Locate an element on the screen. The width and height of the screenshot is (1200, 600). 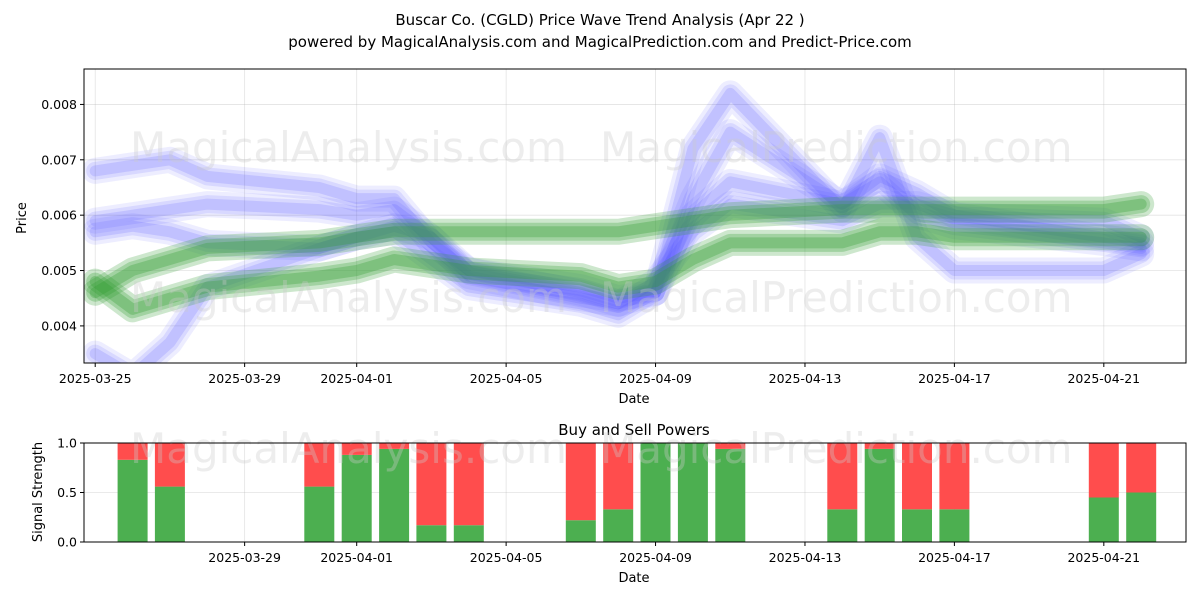
signal-x-tick-label: 2025-04-17 is located at coordinates (954, 557).